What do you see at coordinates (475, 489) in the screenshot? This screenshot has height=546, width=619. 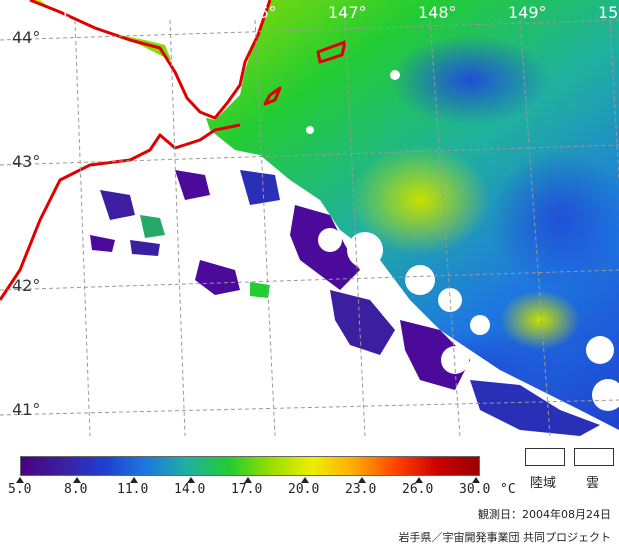 I see `colorbar-tick-label: 30.0` at bounding box center [475, 489].